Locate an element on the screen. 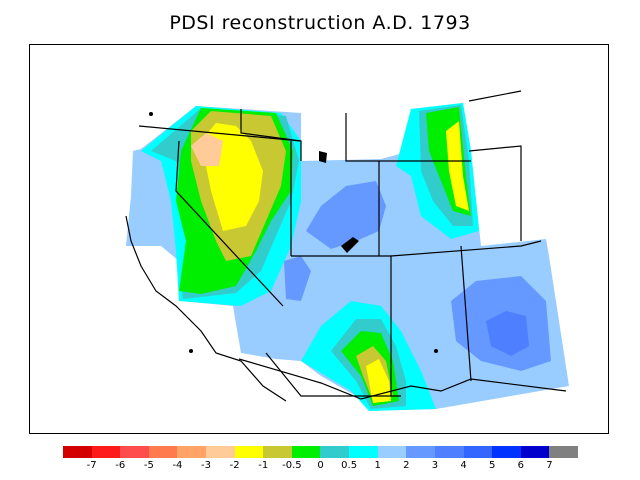  lake-marker-north is located at coordinates (151, 114).